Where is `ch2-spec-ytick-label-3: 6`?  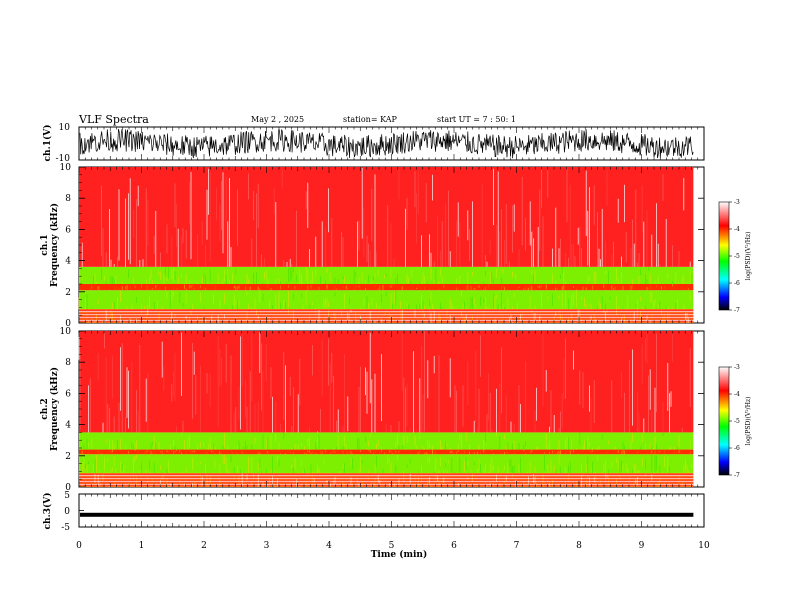
ch2-spec-ytick-label-3: 6 is located at coordinates (68, 394).